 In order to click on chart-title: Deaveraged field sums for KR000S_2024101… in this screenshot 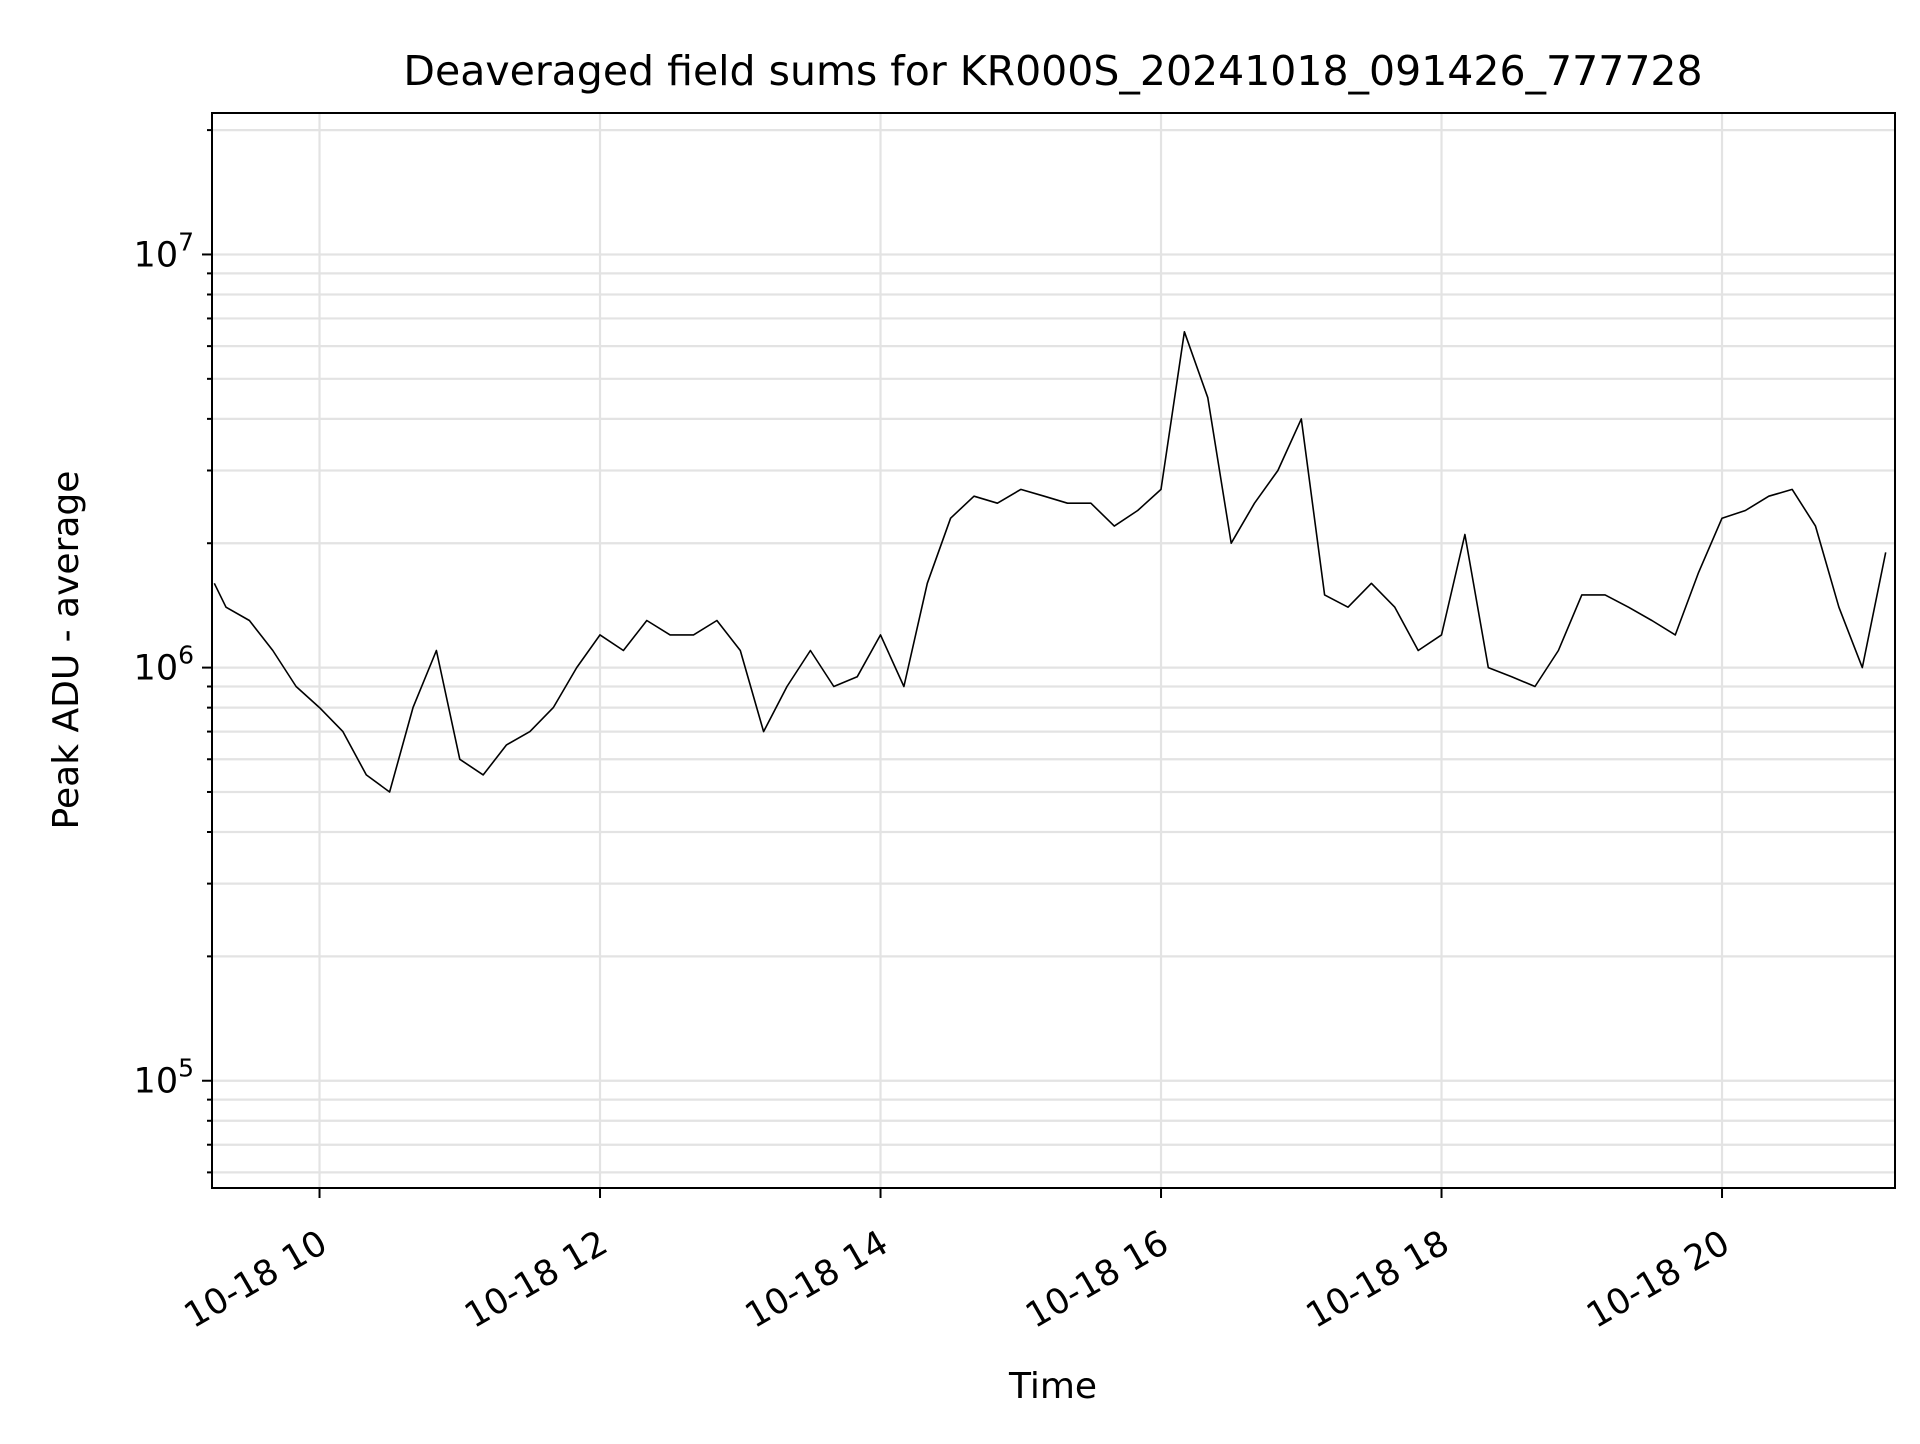, I will do `click(1052, 71)`.